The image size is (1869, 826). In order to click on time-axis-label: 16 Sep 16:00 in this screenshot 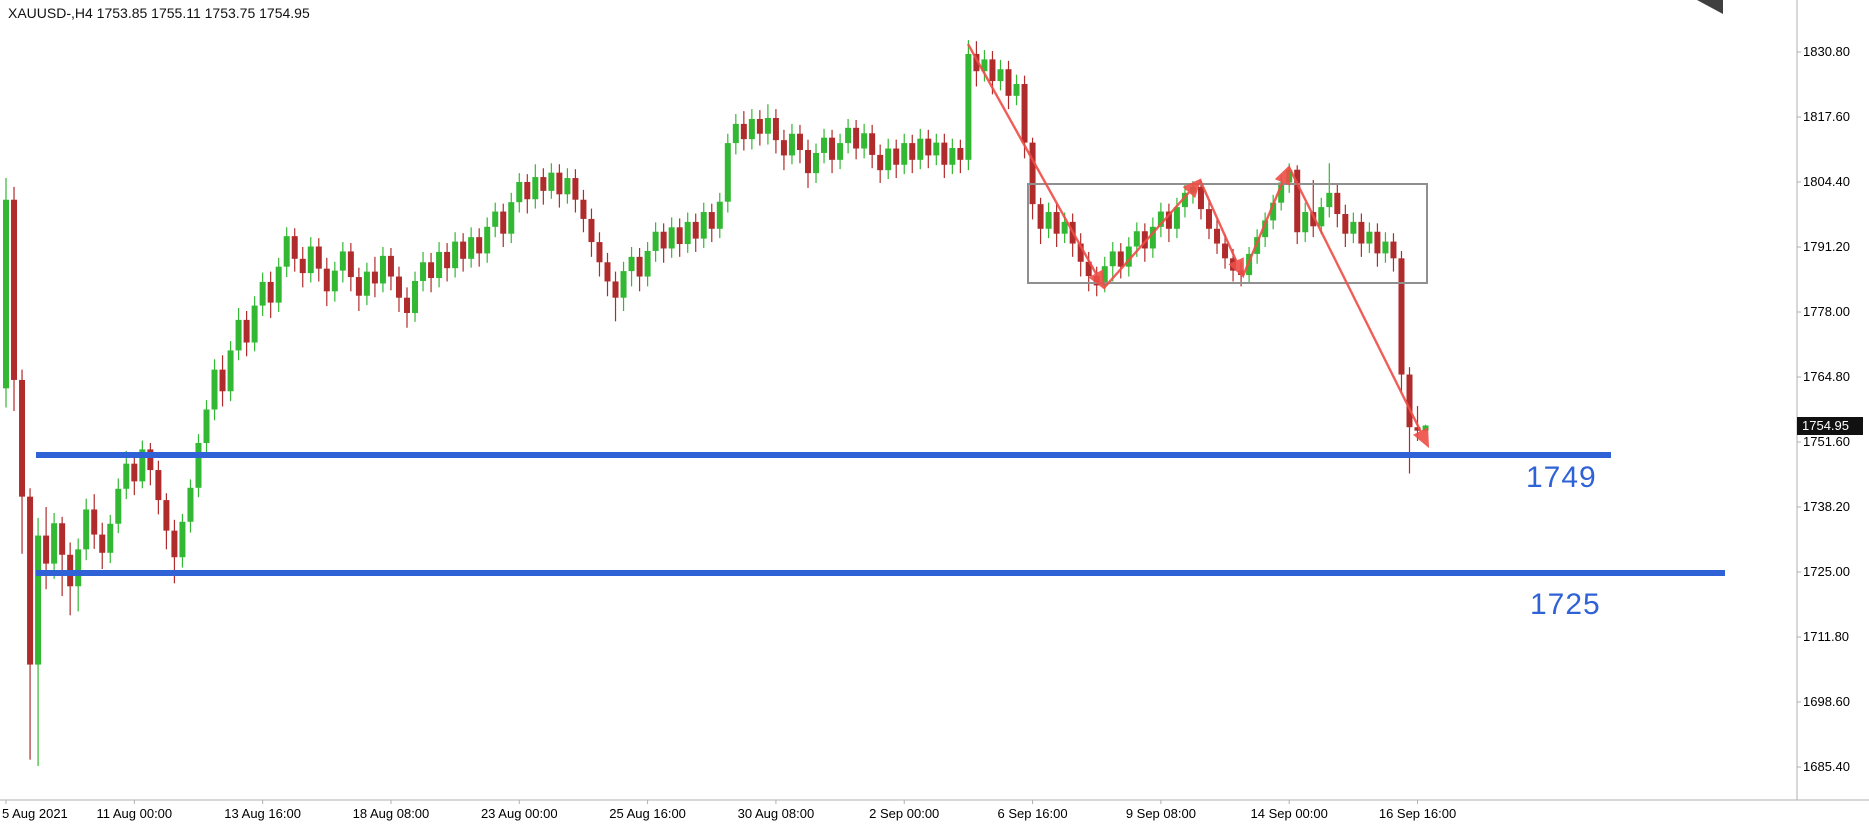, I will do `click(1417, 813)`.